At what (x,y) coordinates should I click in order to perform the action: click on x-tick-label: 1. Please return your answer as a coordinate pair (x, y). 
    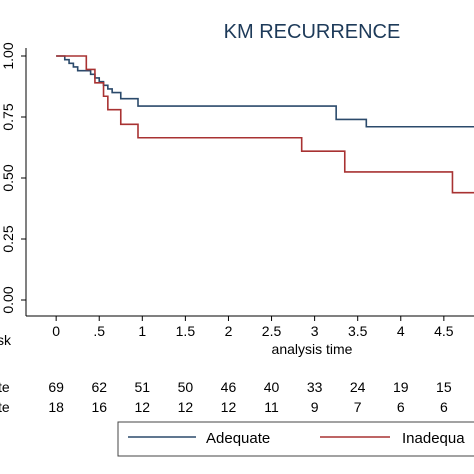
    Looking at the image, I should click on (142, 331).